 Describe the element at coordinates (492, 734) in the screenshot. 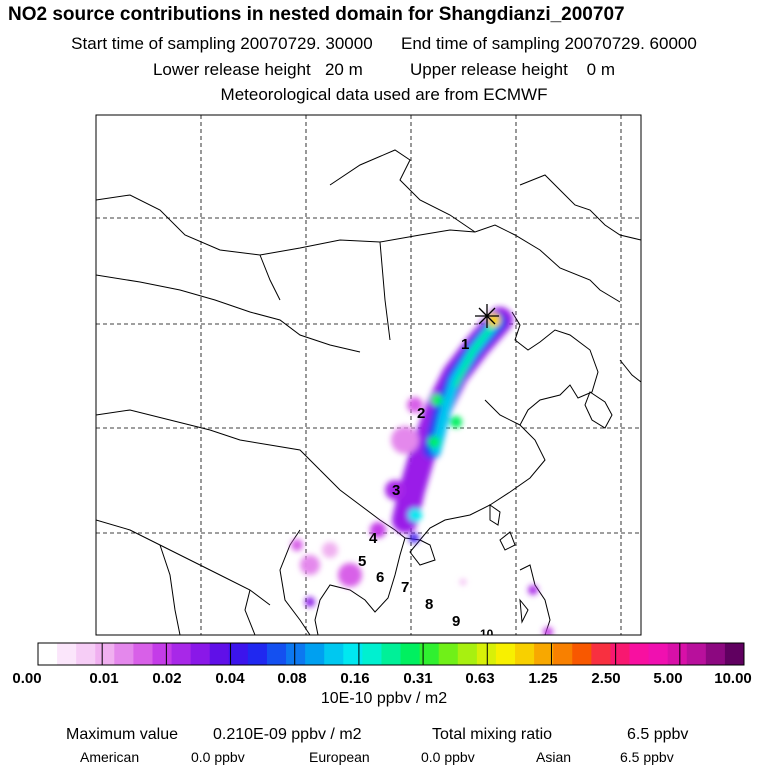

I see `total-mixing-label: Total mixing ratio` at that location.